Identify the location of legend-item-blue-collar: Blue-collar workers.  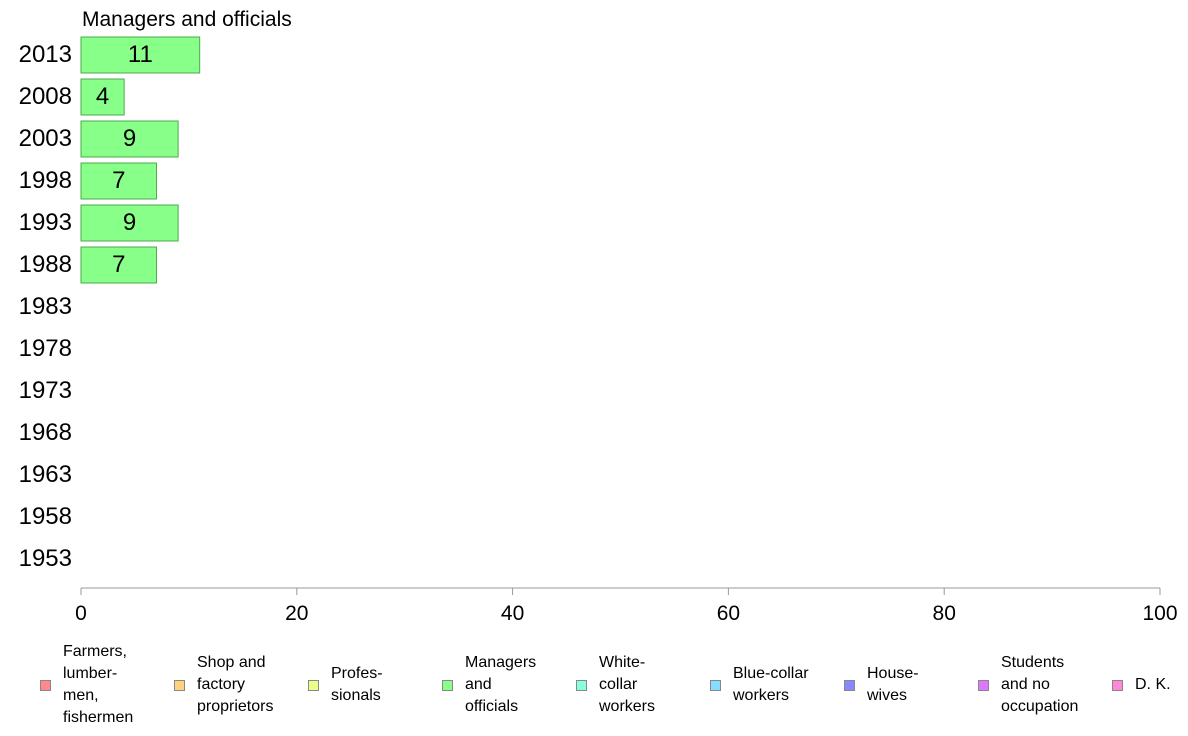
(759, 685).